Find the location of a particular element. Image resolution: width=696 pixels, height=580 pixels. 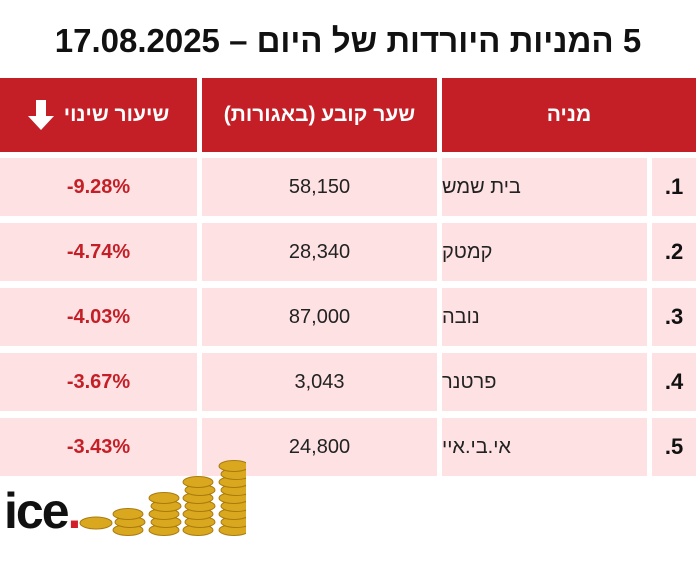

change-cell: -9.28% is located at coordinates (98, 187).